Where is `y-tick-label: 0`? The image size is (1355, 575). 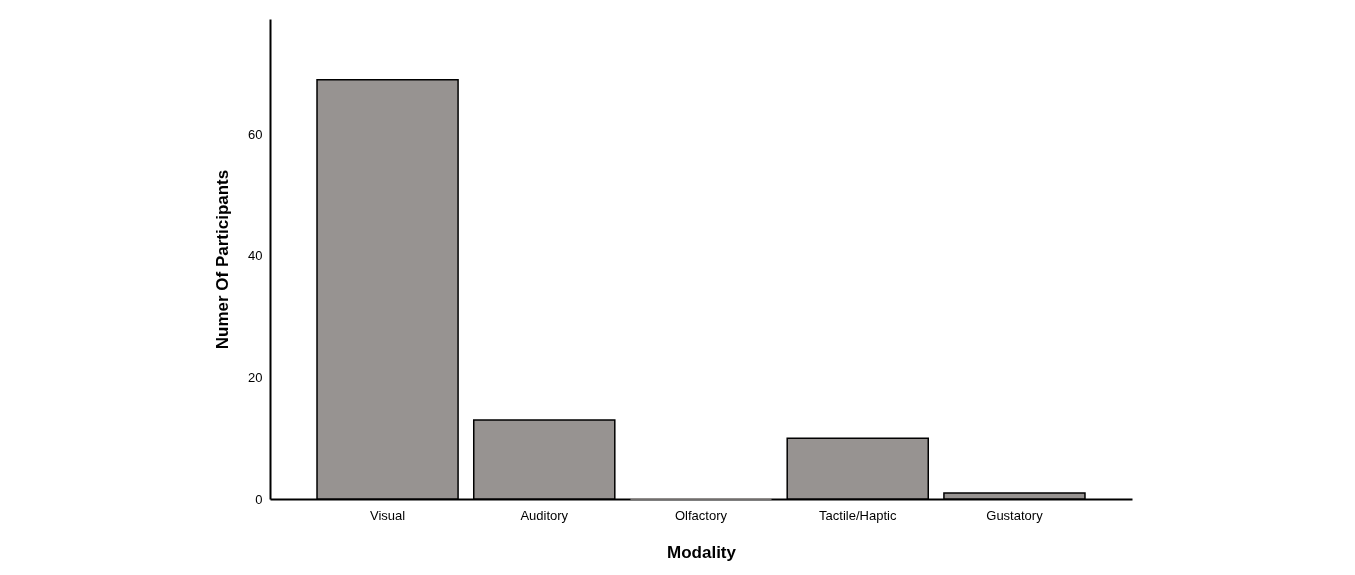 y-tick-label: 0 is located at coordinates (259, 499).